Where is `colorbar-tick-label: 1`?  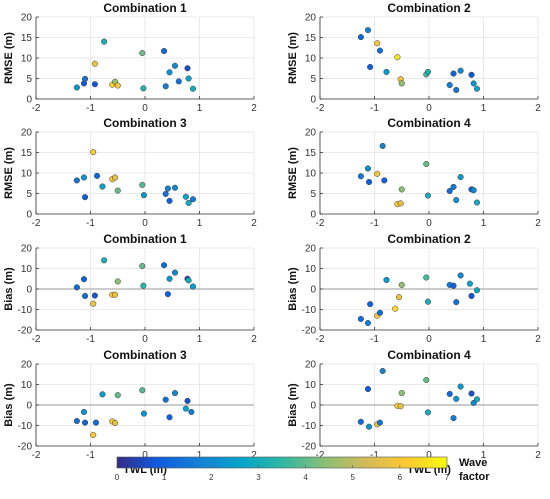
colorbar-tick-label: 1 is located at coordinates (164, 477).